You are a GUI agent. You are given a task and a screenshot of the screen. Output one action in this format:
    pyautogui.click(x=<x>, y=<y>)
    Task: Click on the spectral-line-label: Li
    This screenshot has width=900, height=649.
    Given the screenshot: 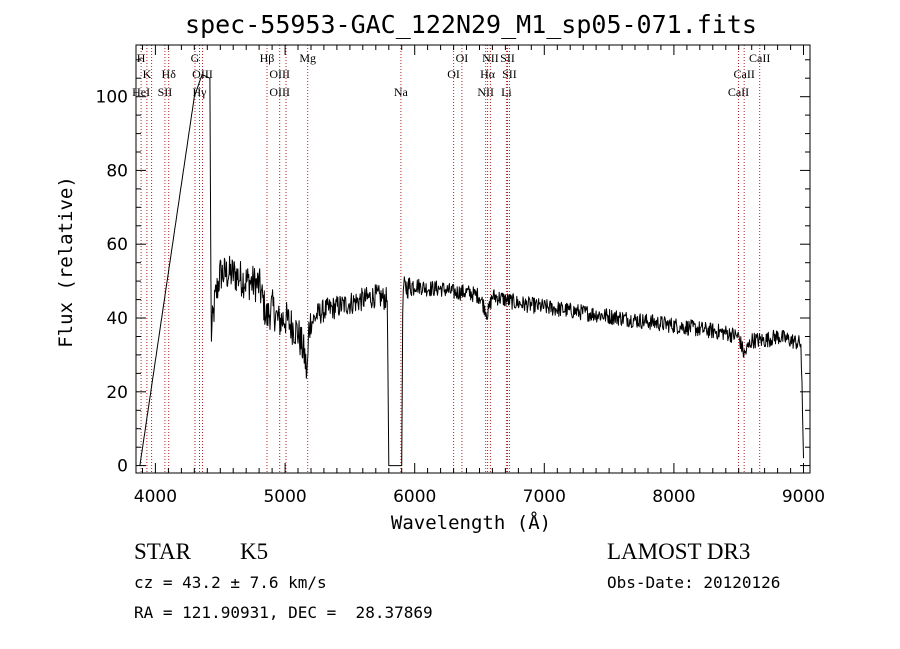 What is the action you would take?
    pyautogui.click(x=506, y=92)
    